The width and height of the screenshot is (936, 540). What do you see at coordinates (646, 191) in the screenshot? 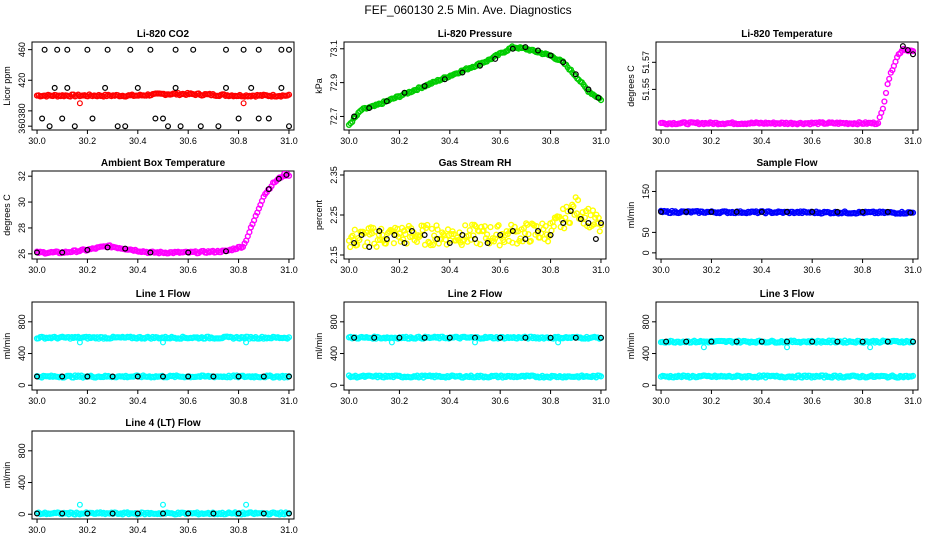
I see `y-tick-label: 150` at bounding box center [646, 191].